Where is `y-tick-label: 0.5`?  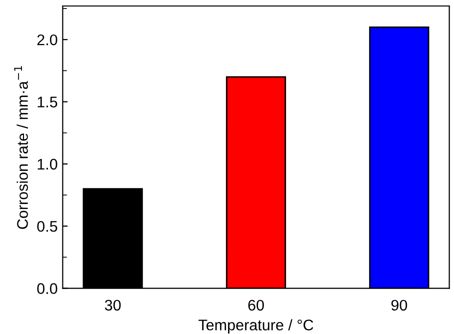 y-tick-label: 0.5 is located at coordinates (47, 226).